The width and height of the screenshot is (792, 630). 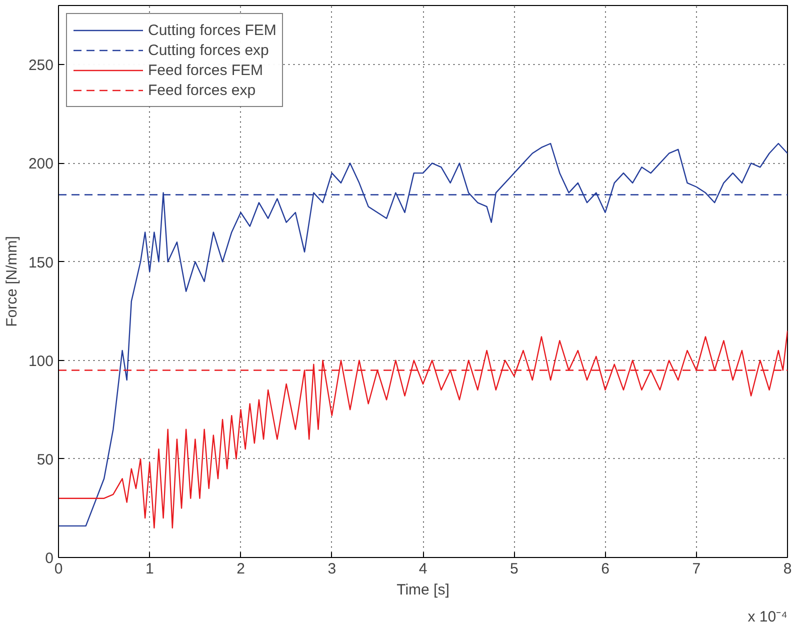 I want to click on y-tick-label: 100, so click(x=41, y=361).